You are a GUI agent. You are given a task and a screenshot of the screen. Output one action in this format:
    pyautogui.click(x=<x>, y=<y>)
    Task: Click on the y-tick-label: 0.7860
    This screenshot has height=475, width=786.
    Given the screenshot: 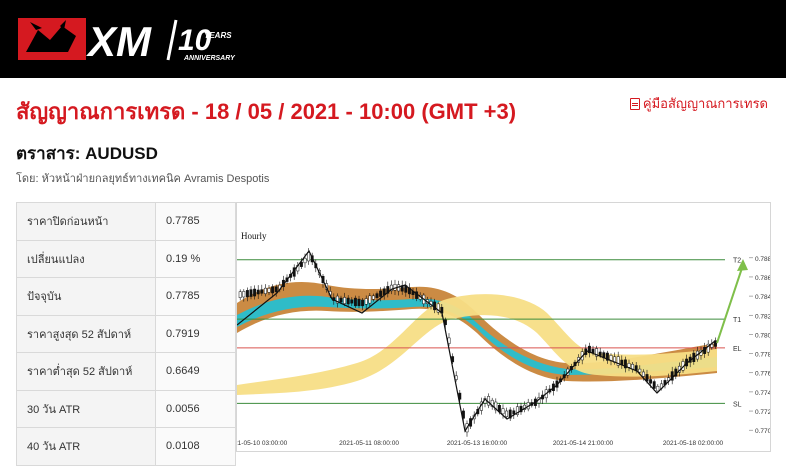 What is the action you would take?
    pyautogui.click(x=762, y=278)
    